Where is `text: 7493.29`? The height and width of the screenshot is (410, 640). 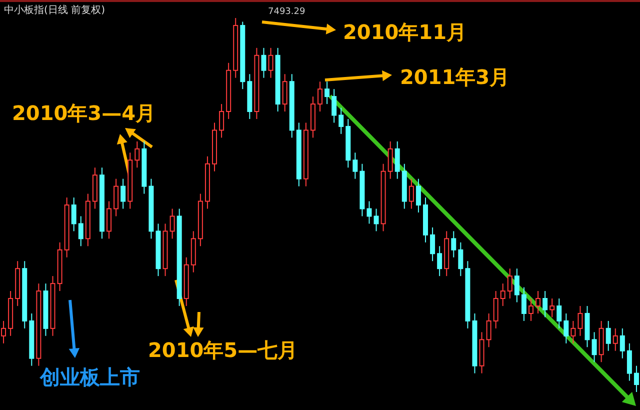
text: 7493.29 is located at coordinates (287, 12).